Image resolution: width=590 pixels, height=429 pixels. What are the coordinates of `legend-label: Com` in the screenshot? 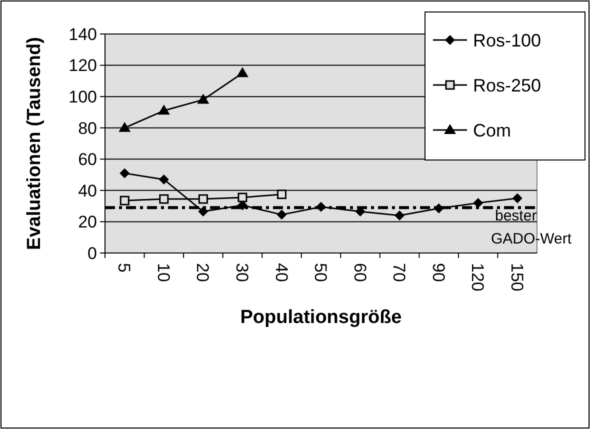 It's located at (492, 130).